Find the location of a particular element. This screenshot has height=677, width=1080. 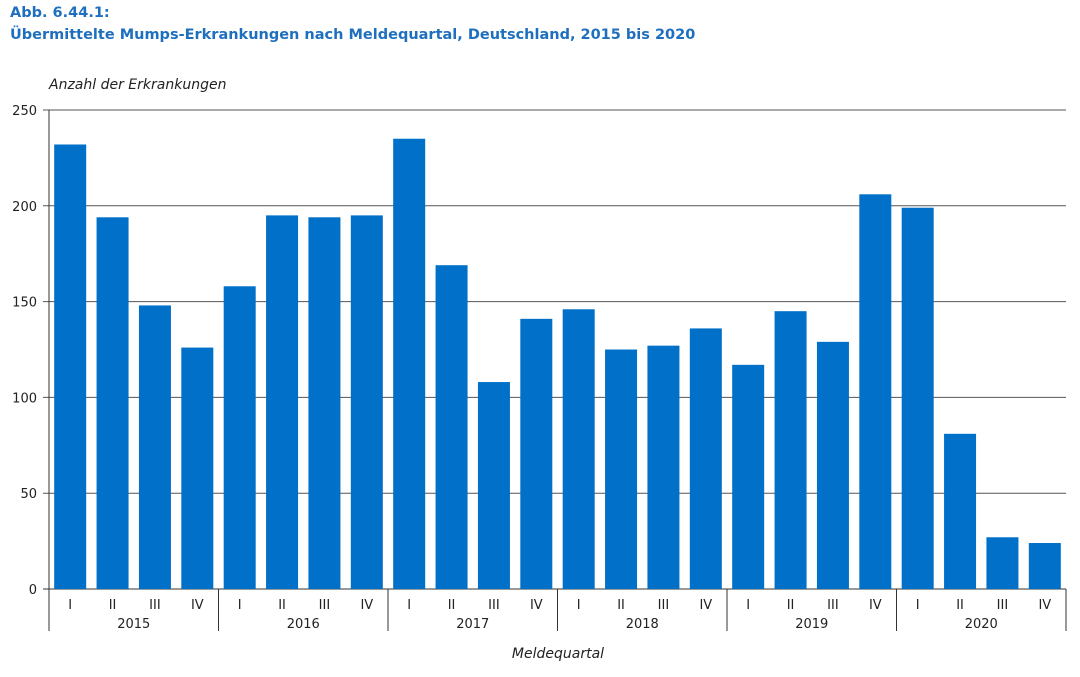

y-tick-label: 150 is located at coordinates (24, 303).